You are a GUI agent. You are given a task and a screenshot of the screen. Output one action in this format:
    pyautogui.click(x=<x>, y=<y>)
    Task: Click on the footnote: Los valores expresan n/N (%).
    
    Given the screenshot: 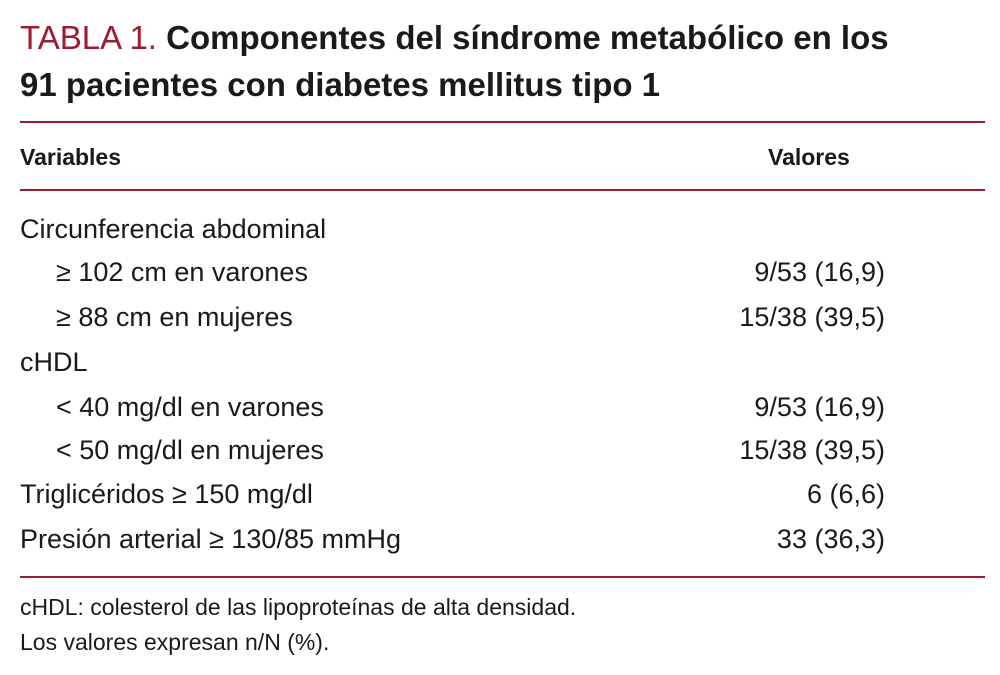 What is the action you would take?
    pyautogui.click(x=175, y=642)
    